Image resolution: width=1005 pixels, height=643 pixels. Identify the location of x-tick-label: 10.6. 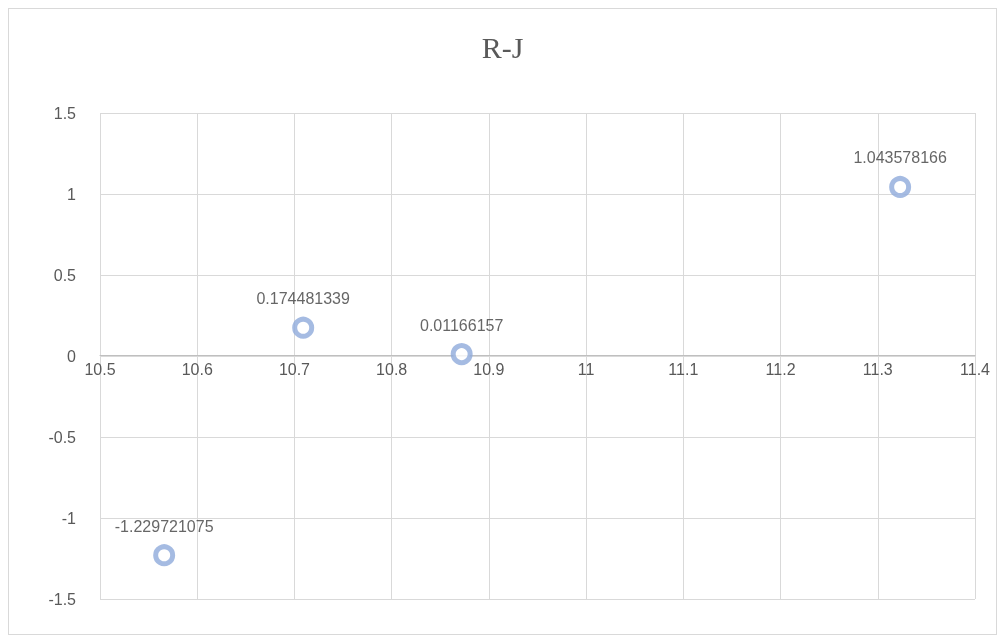
(197, 369).